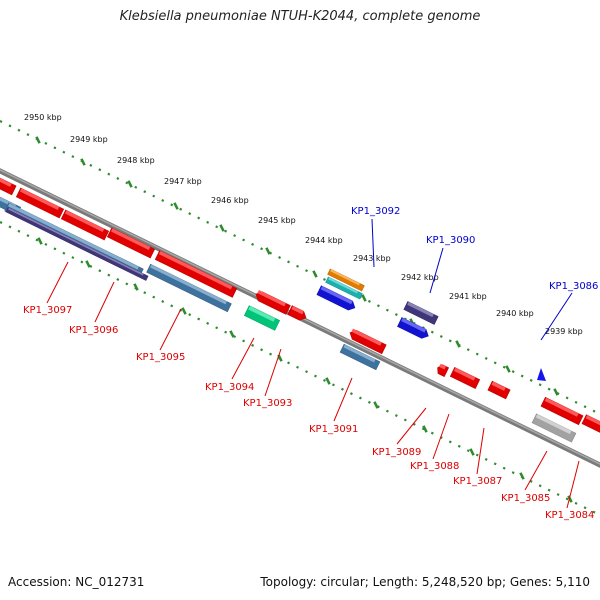 The width and height of the screenshot is (600, 600). I want to click on scale-label: 2943 kbp, so click(372, 258).